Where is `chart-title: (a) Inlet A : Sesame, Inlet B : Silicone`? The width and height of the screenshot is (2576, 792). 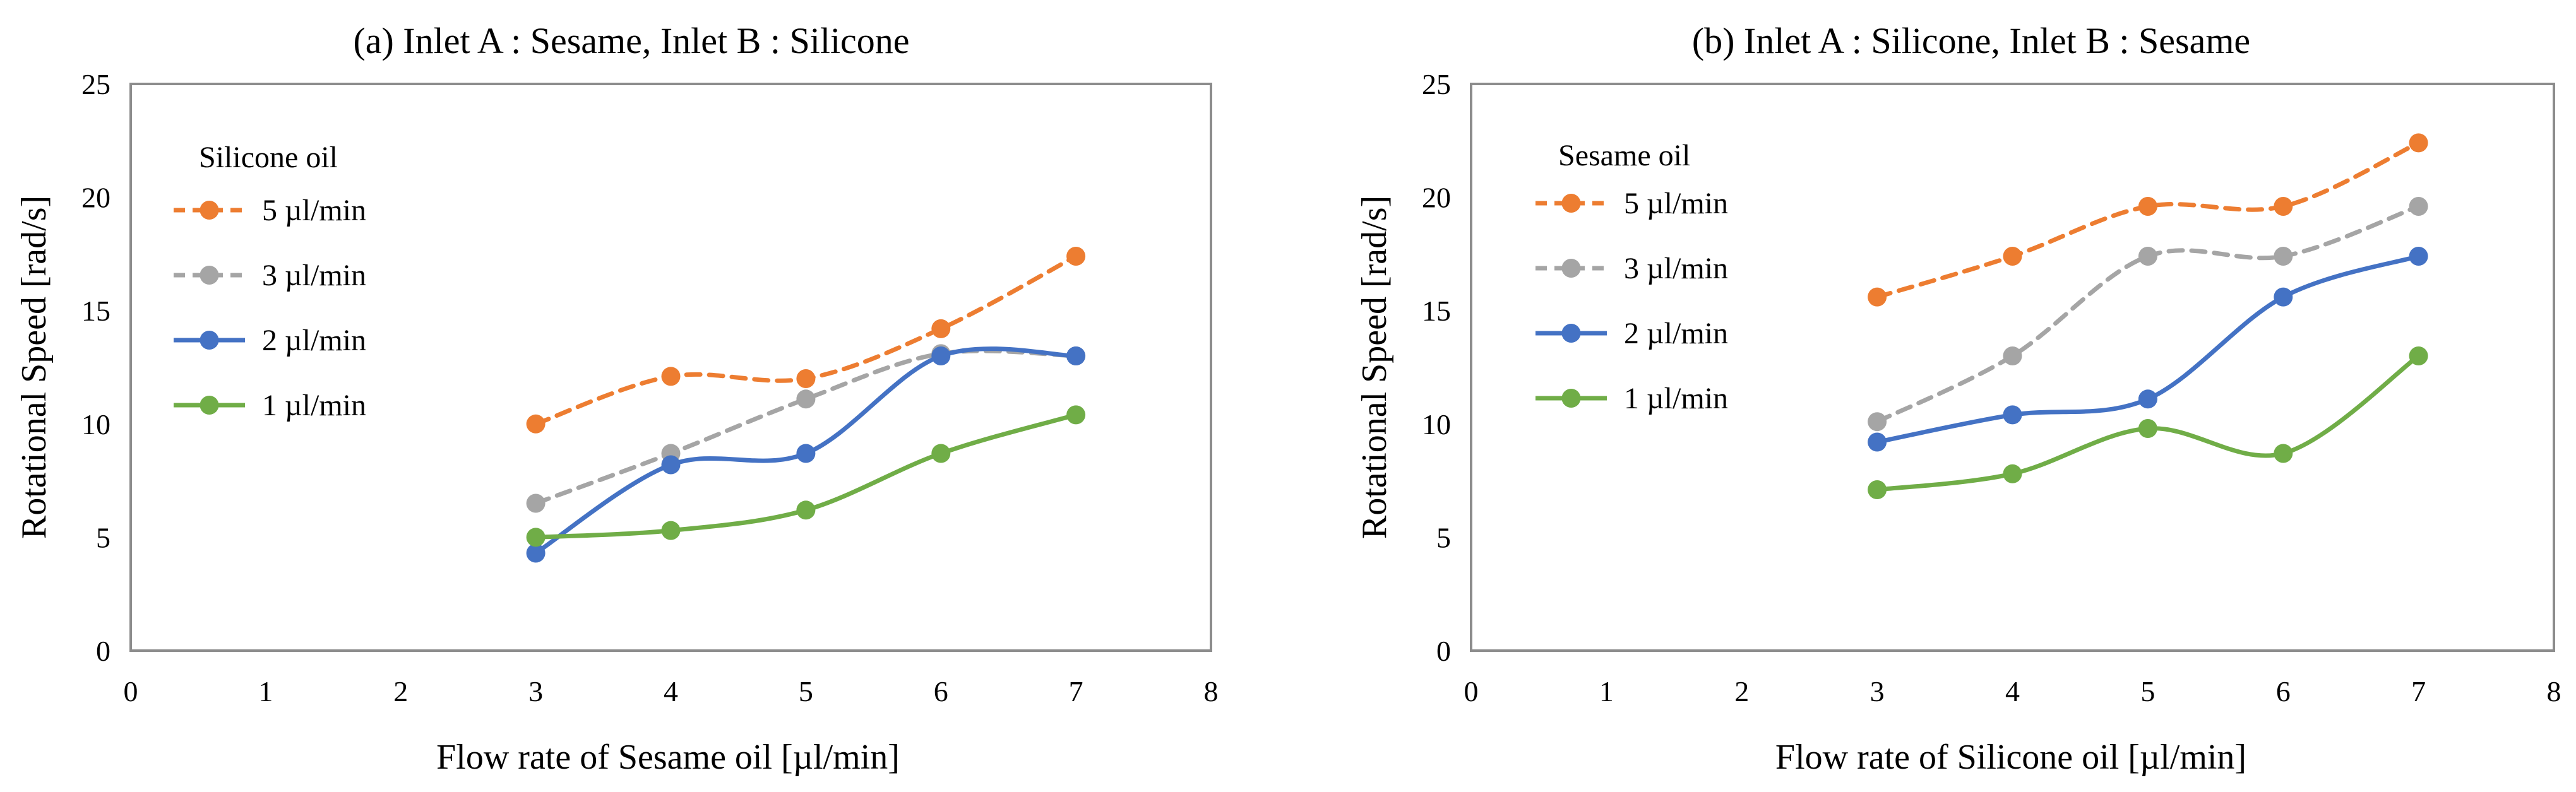 chart-title: (a) Inlet A : Sesame, Inlet B : Silicone is located at coordinates (631, 40).